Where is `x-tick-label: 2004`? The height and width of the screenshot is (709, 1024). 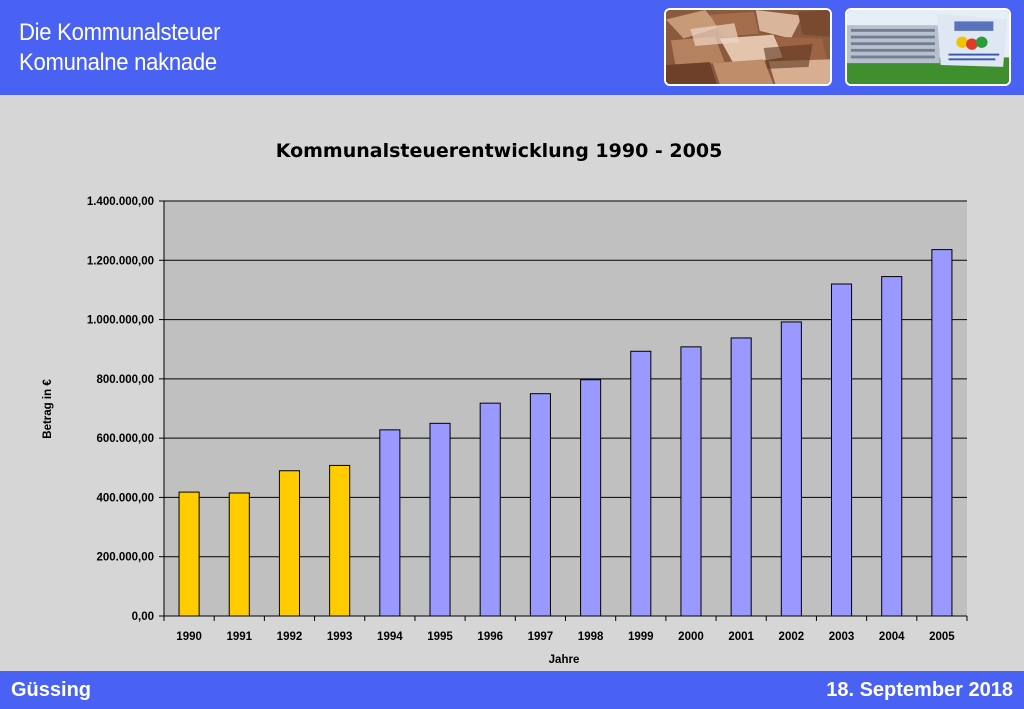
x-tick-label: 2004 is located at coordinates (892, 637).